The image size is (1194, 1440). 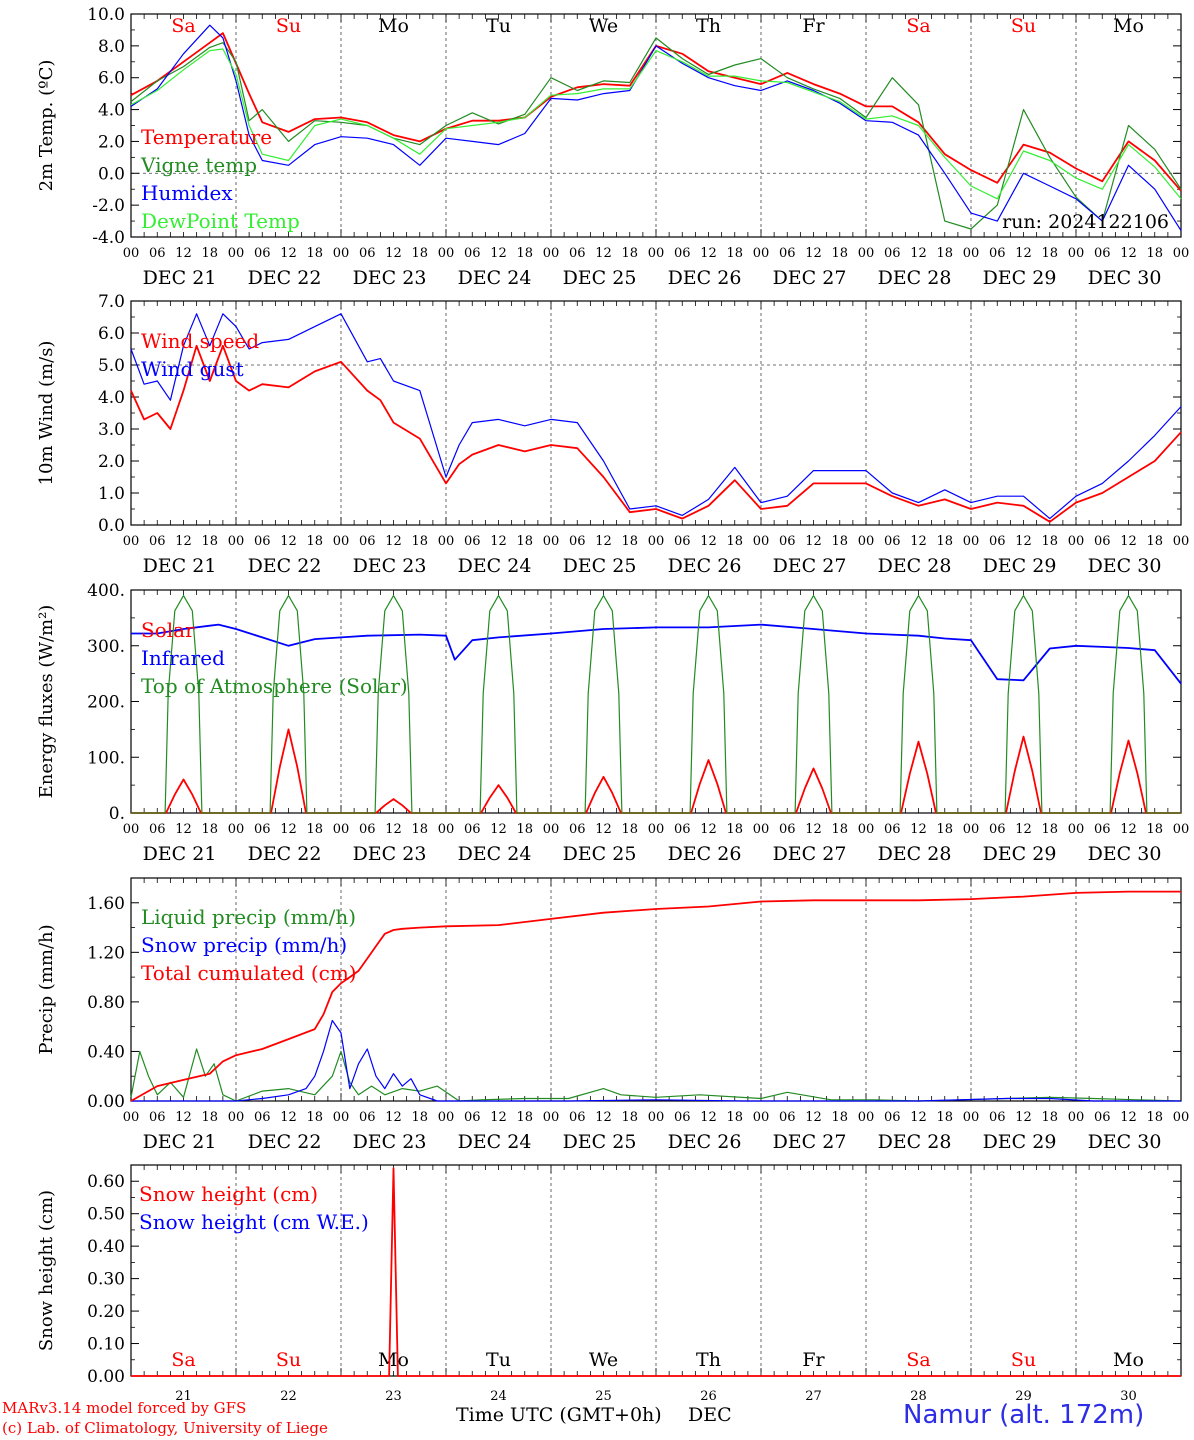 I want to click on y-tick-label: 100., so click(x=106, y=758).